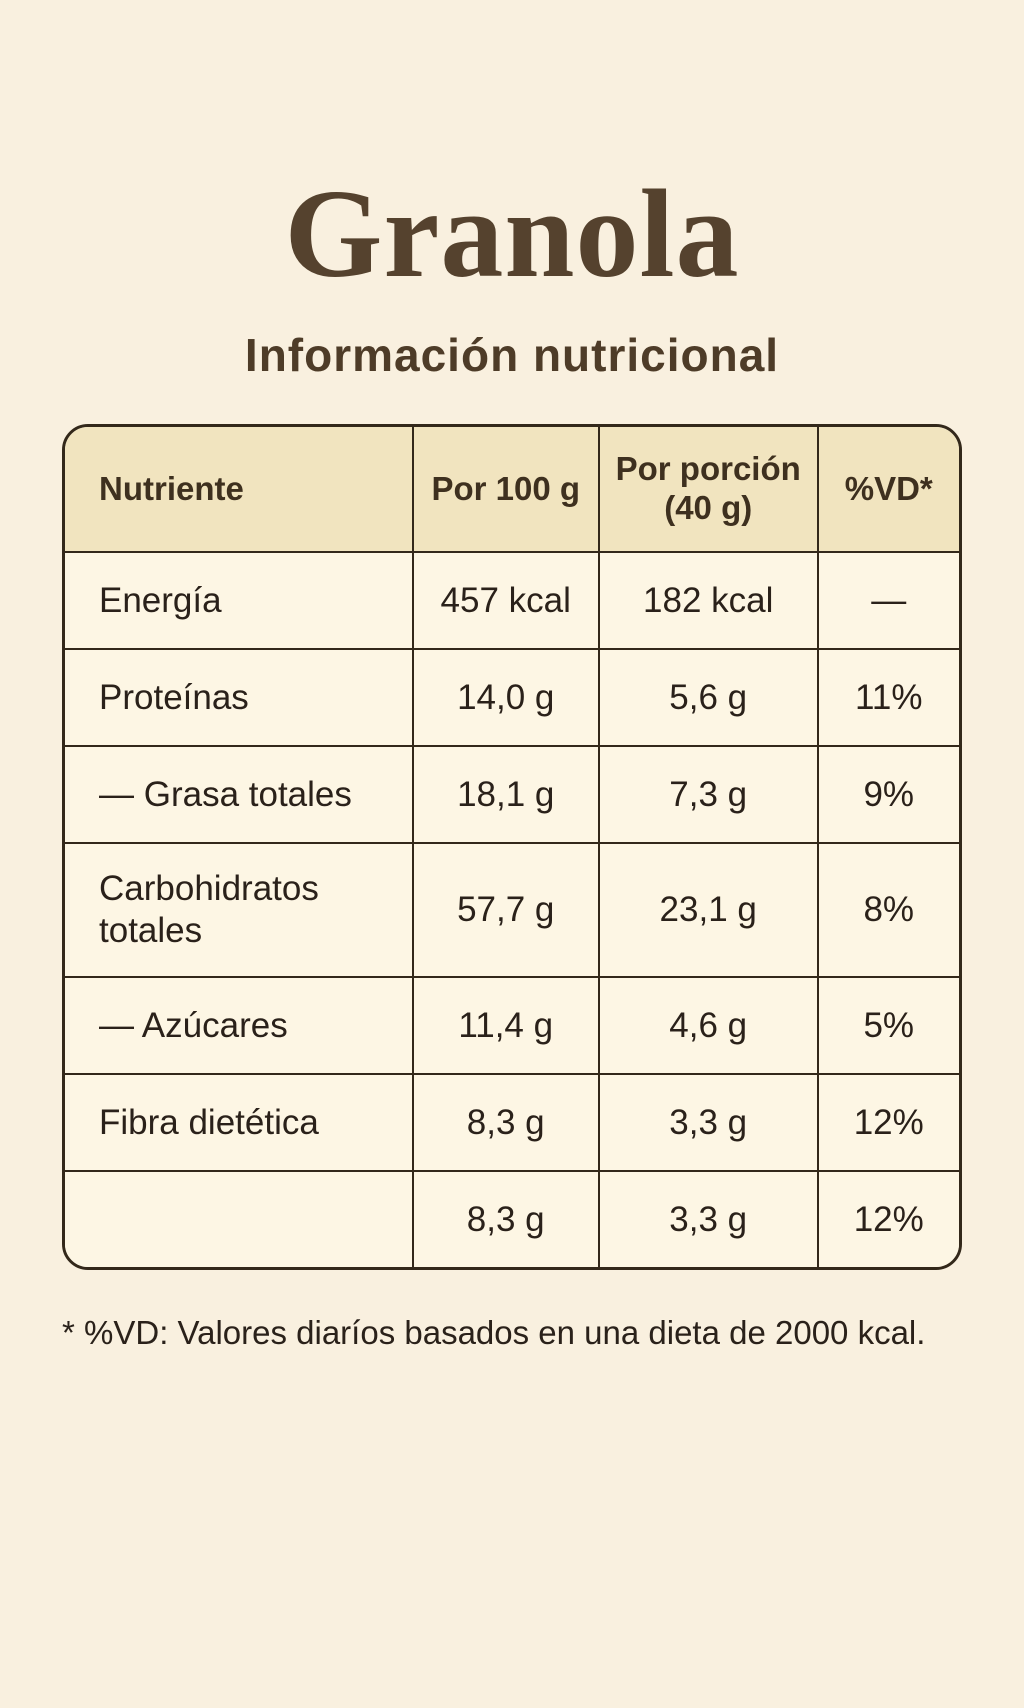 This screenshot has height=1708, width=1024. I want to click on cell-per-portion: 23,1 g, so click(708, 910).